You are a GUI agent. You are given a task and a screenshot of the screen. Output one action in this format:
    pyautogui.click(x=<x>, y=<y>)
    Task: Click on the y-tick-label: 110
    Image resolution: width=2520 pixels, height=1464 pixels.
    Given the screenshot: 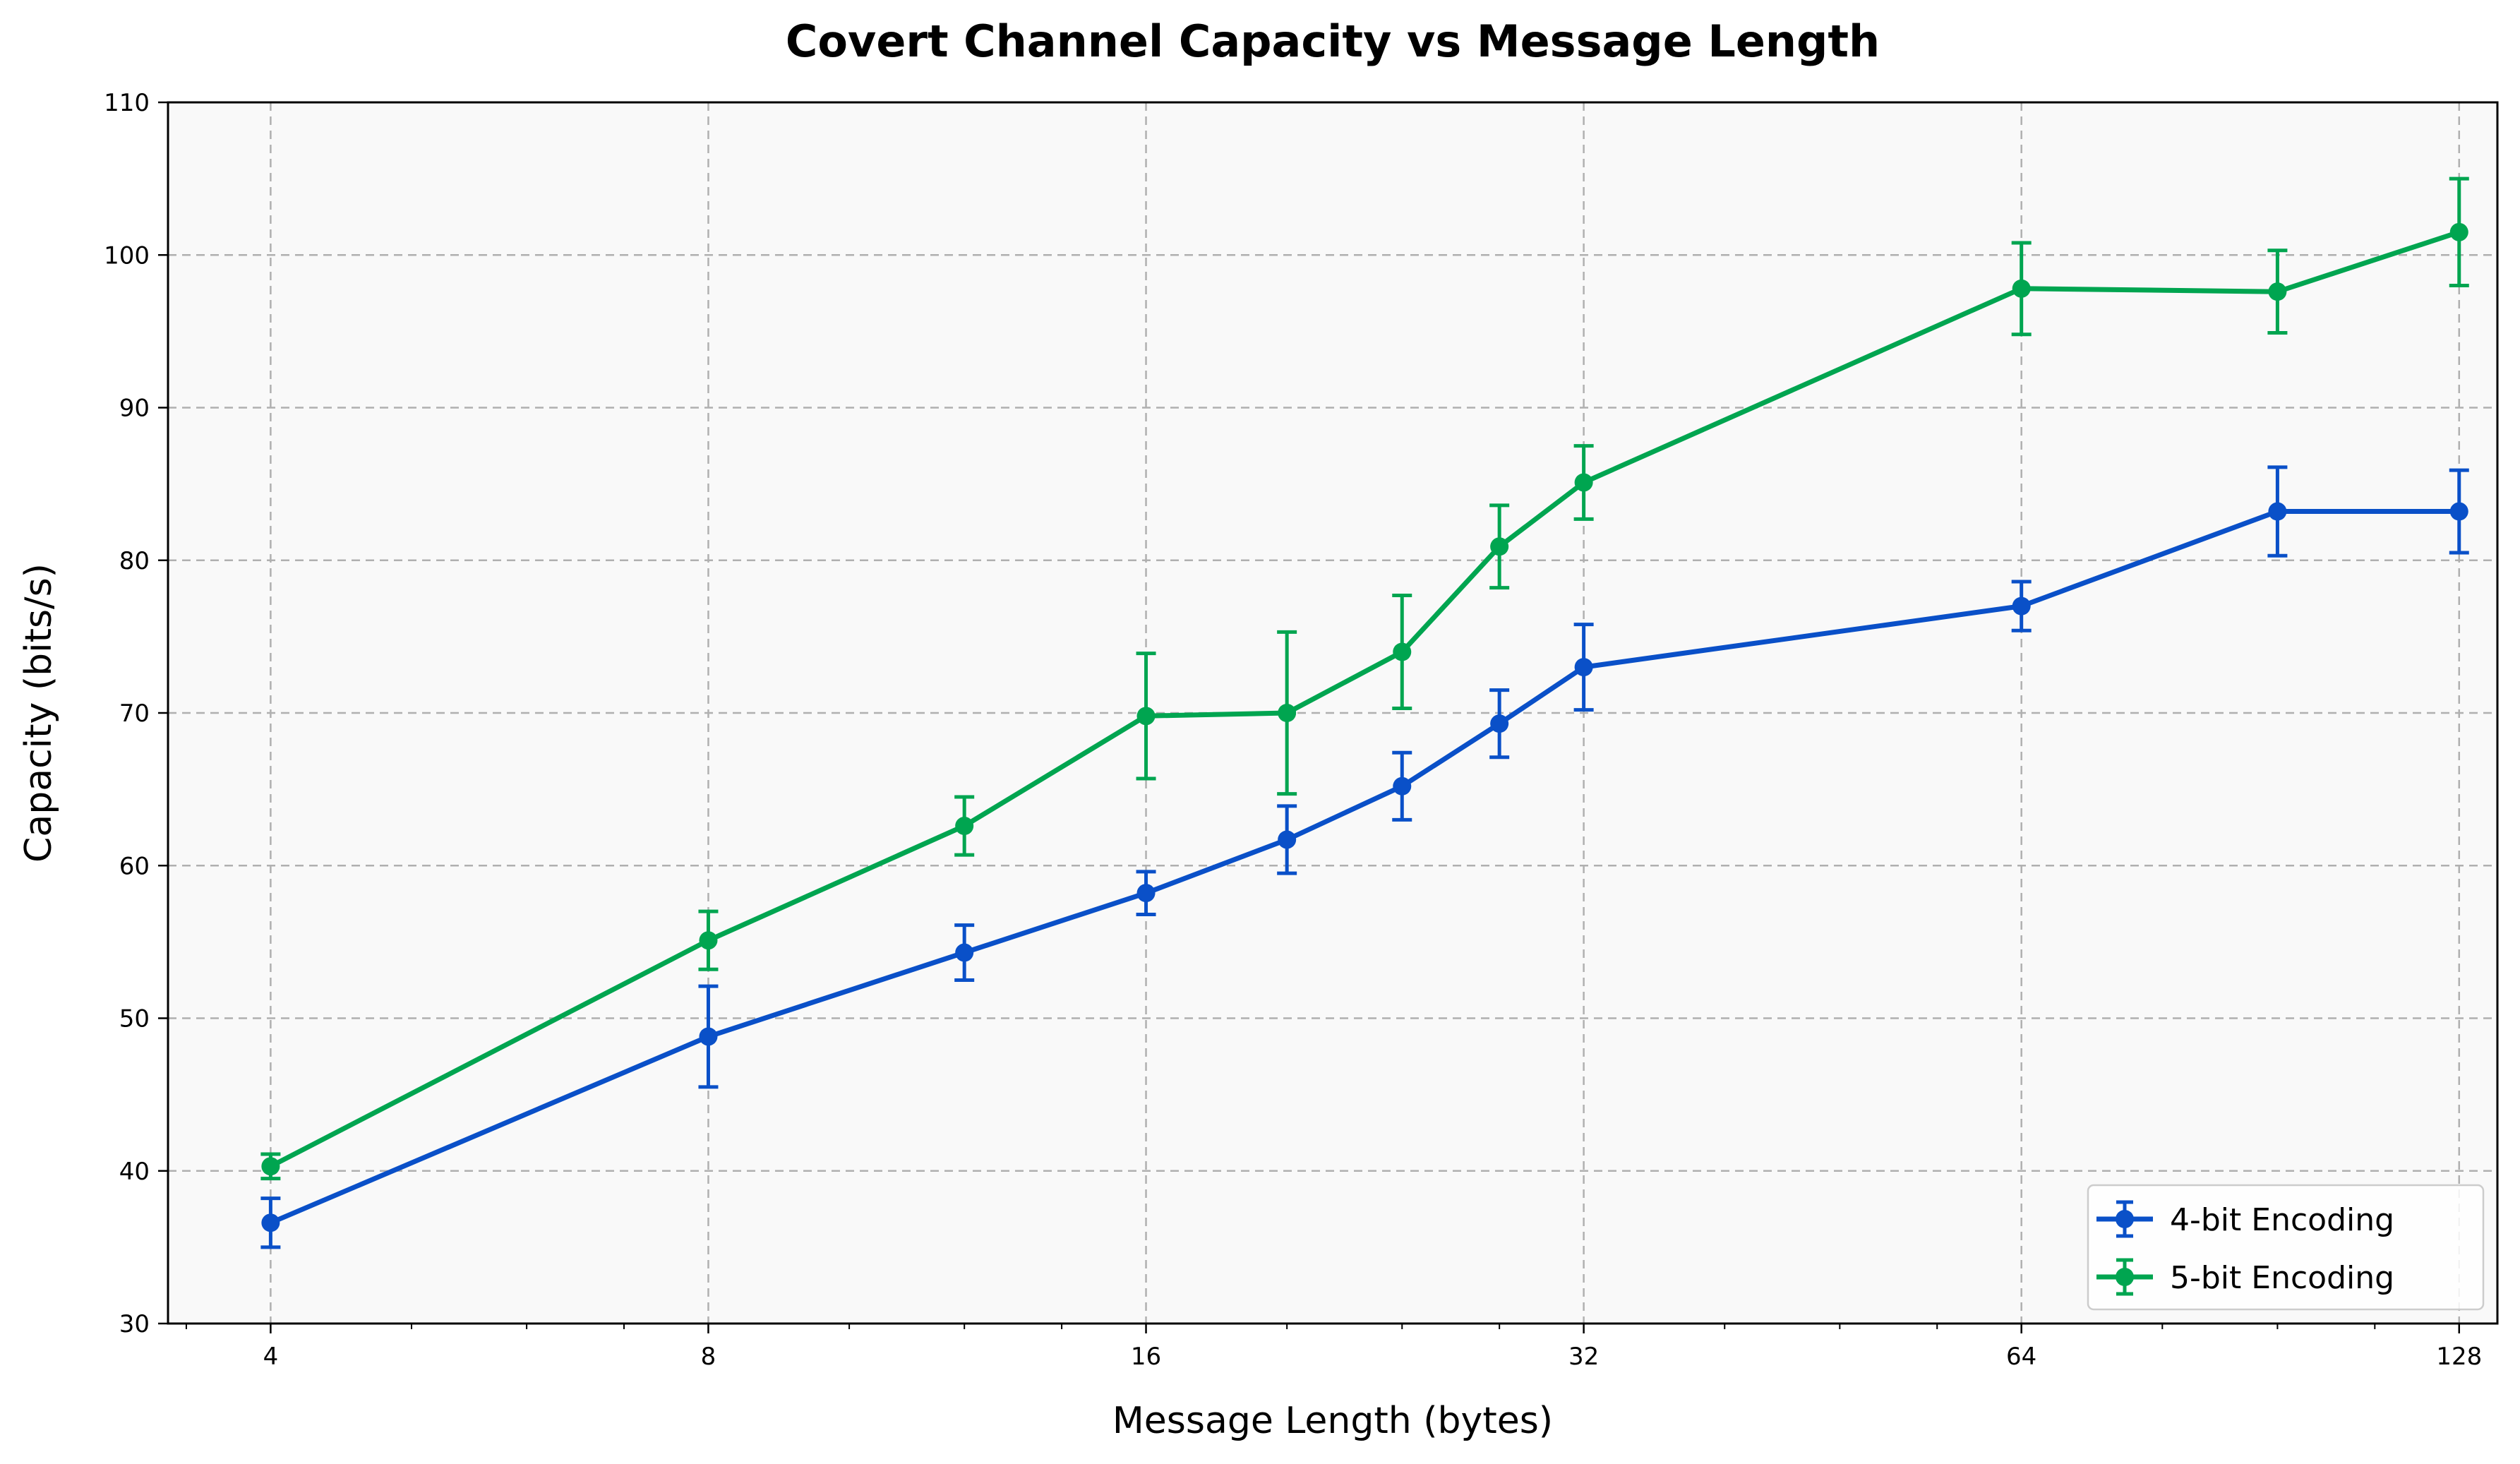 What is the action you would take?
    pyautogui.click(x=127, y=103)
    